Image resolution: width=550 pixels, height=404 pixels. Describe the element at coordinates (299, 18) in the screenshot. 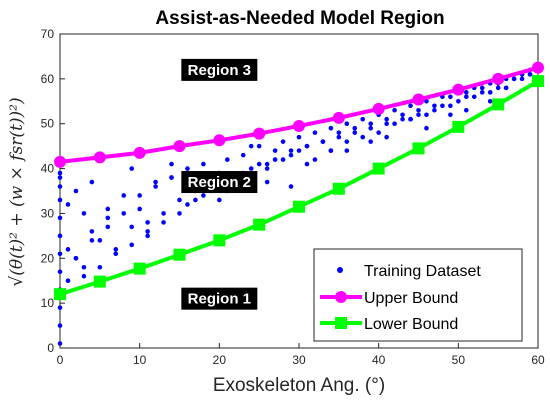

I see `chart-title: Assist-as-Needed Model Region` at that location.